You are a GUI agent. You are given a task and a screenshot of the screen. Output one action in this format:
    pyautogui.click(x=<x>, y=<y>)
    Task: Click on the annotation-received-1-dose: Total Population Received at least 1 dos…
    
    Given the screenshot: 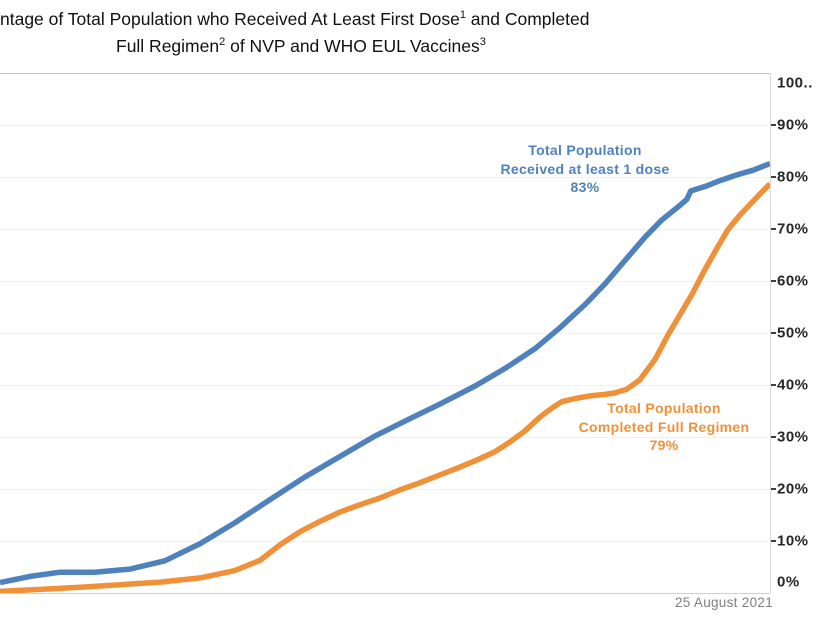 What is the action you would take?
    pyautogui.click(x=585, y=169)
    